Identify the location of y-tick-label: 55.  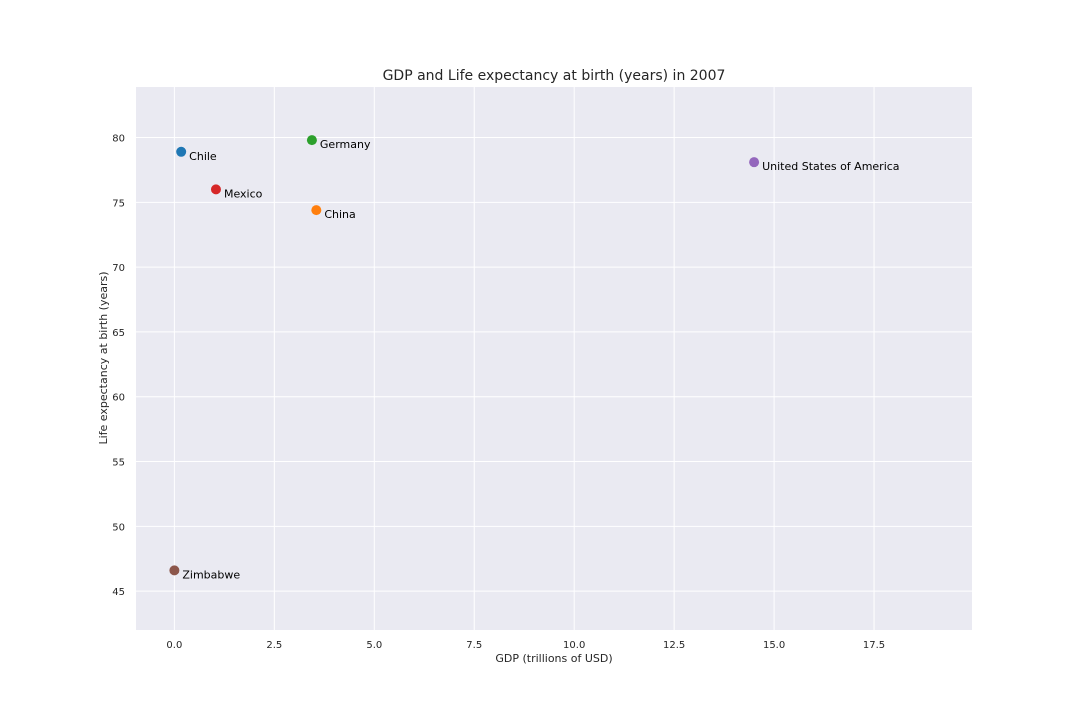
(118, 463).